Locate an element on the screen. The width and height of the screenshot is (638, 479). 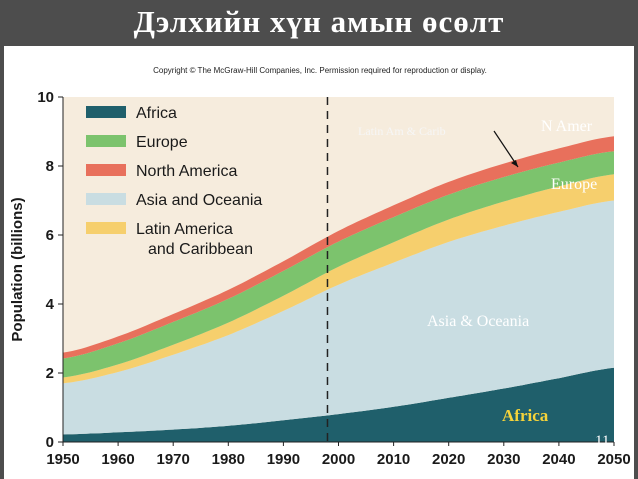
x-tick-label: 2020 is located at coordinates (448, 459).